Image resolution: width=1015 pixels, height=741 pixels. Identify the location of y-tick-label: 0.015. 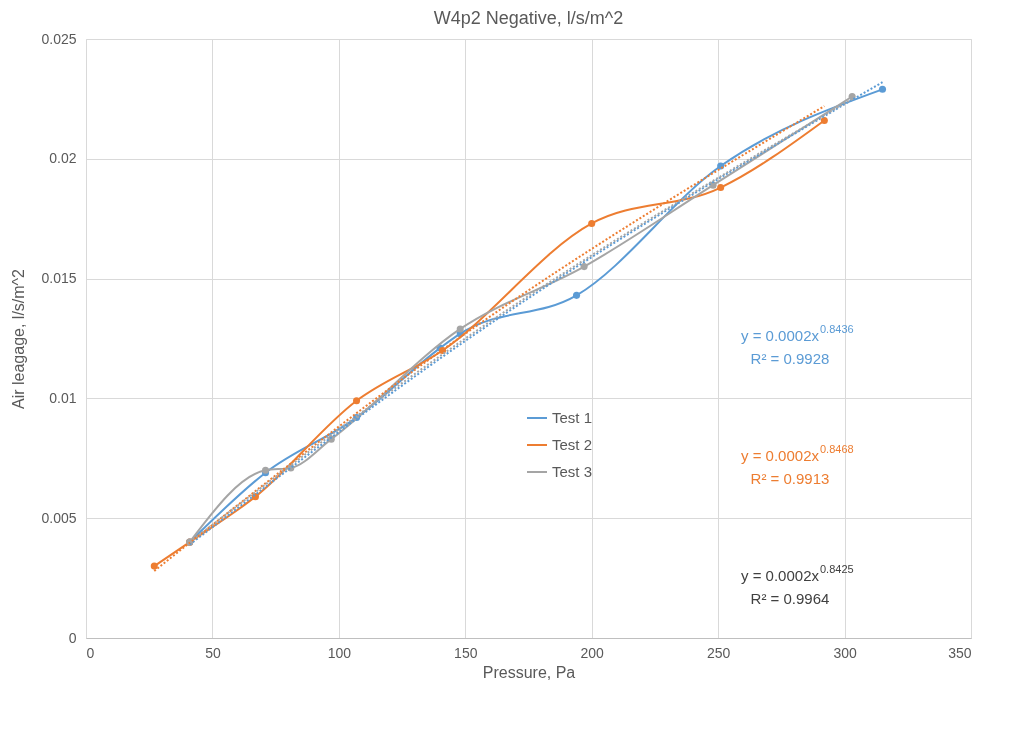
(59, 278).